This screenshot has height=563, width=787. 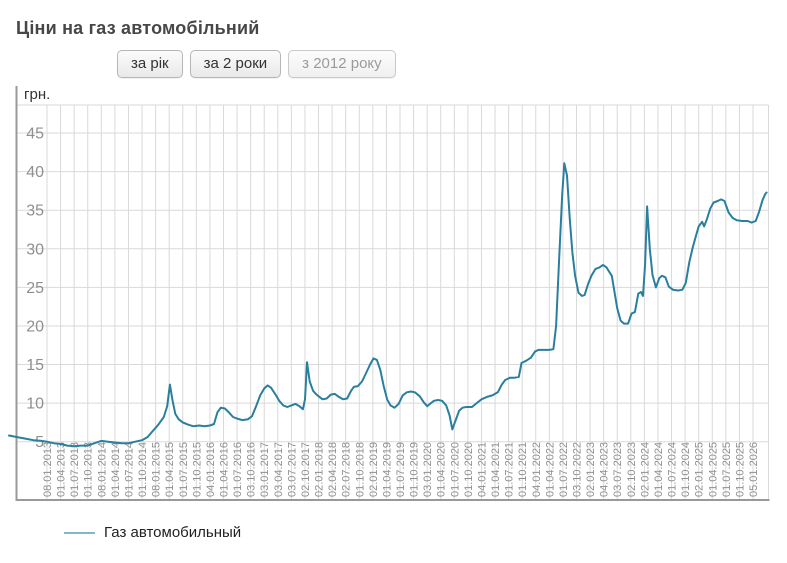 I want to click on svg-text: 04.01.2021, so click(x=482, y=469).